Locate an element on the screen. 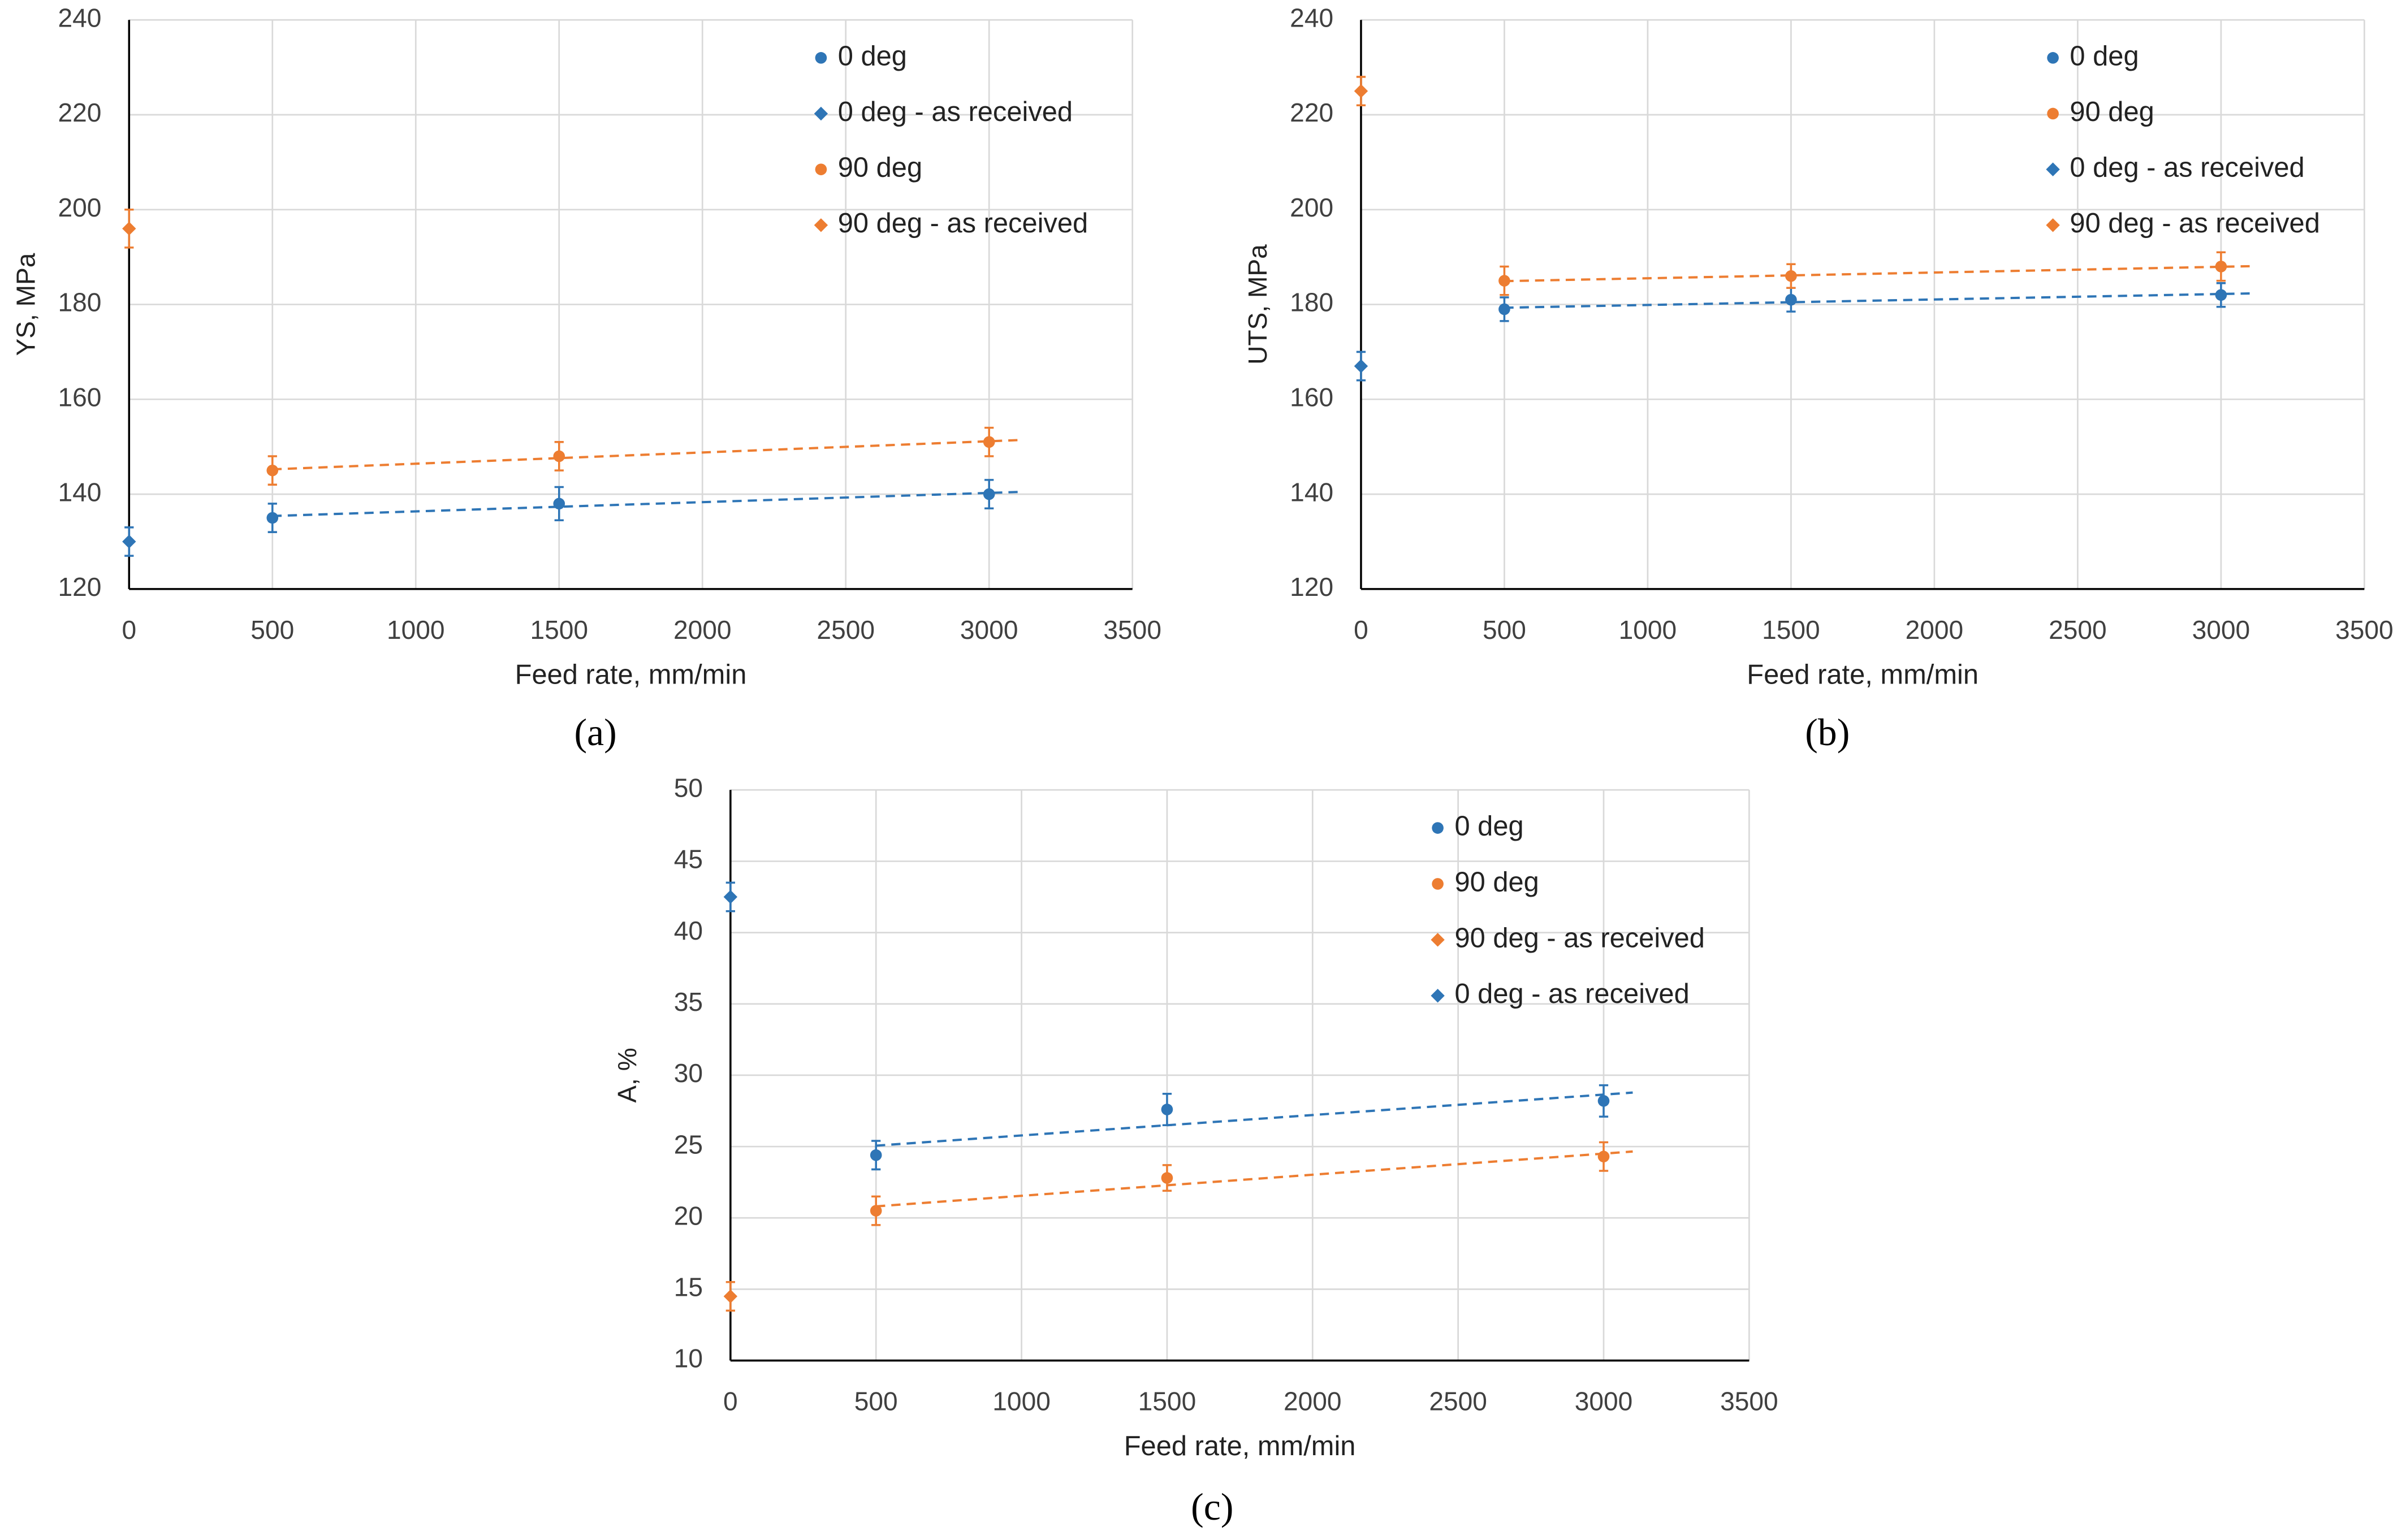 Image resolution: width=2406 pixels, height=1540 pixels. y-tick-label: 15 is located at coordinates (689, 1287).